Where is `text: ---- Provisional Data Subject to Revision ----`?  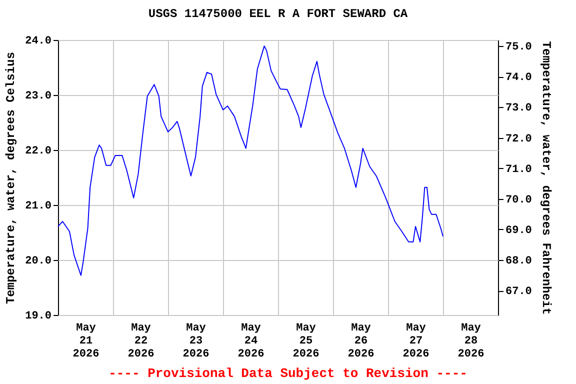
text: ---- Provisional Data Subject to Revision ---- is located at coordinates (288, 373).